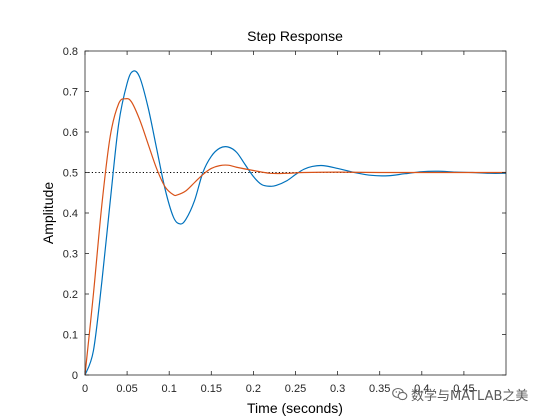  Describe the element at coordinates (70, 255) in the screenshot. I see `y-tick-label: 0.3` at that location.